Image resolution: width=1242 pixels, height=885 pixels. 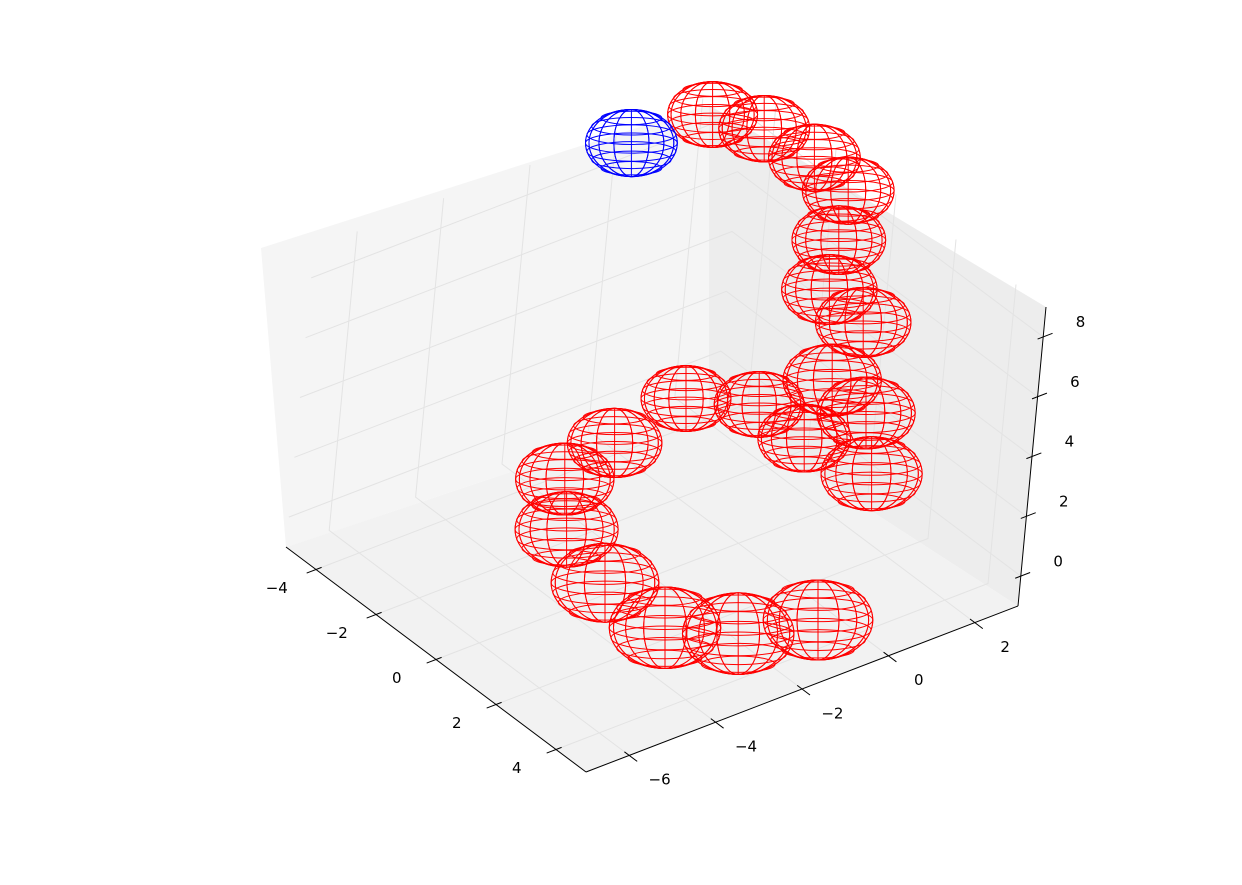 I want to click on z-tick-label: 6, so click(x=1075, y=382).